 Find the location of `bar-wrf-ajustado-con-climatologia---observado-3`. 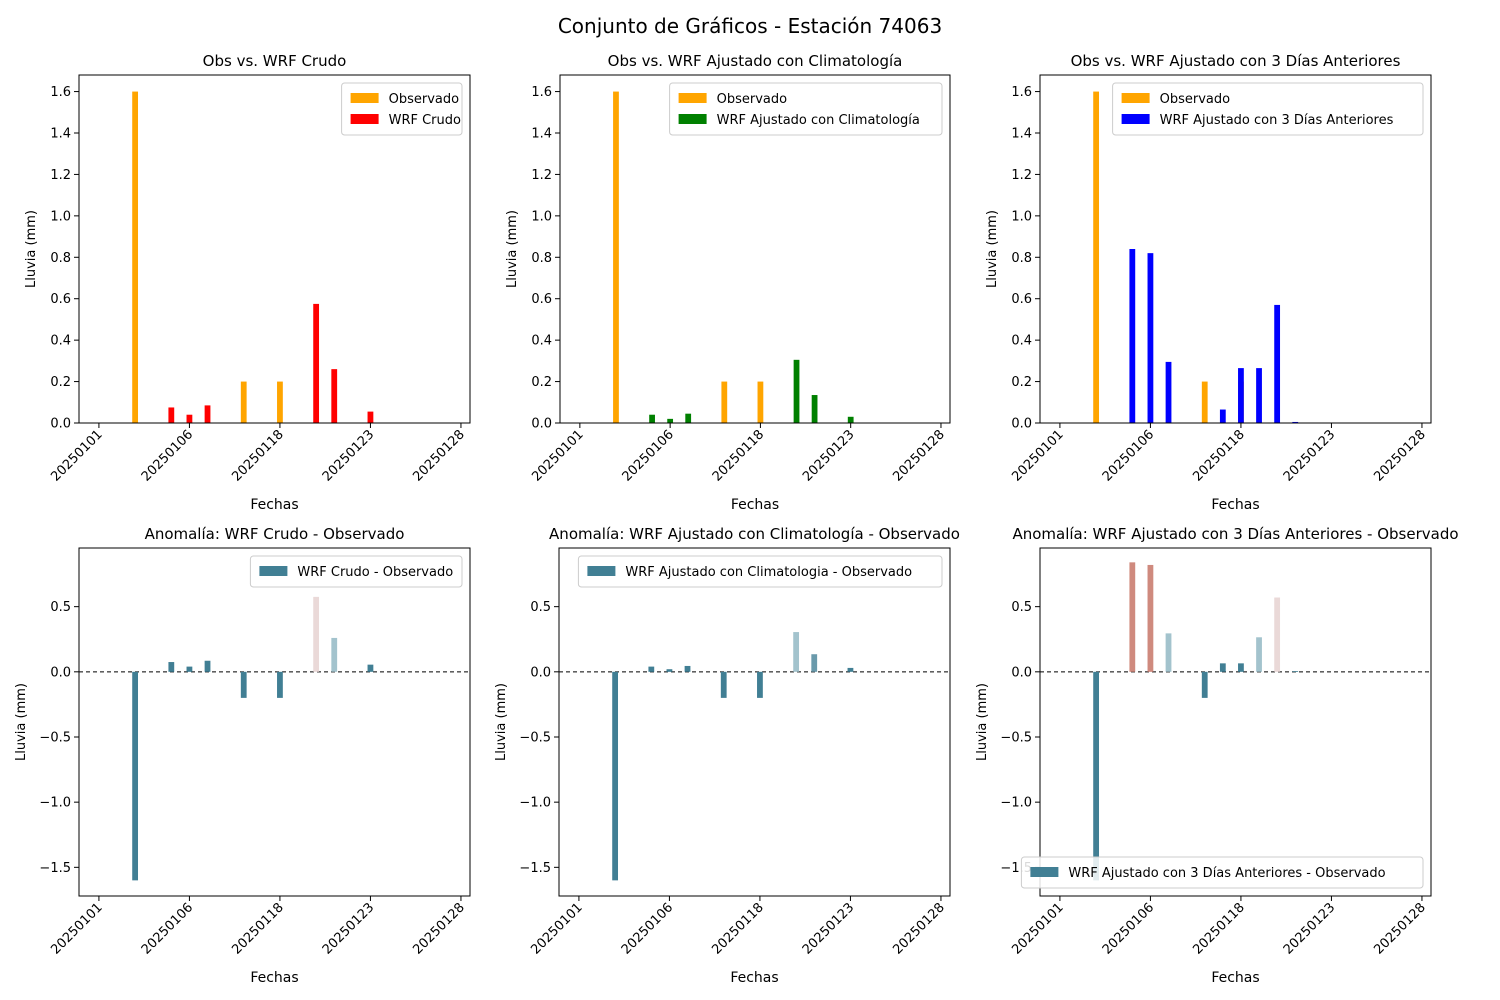

bar-wrf-ajustado-con-climatologia---observado-3 is located at coordinates (687, 668).